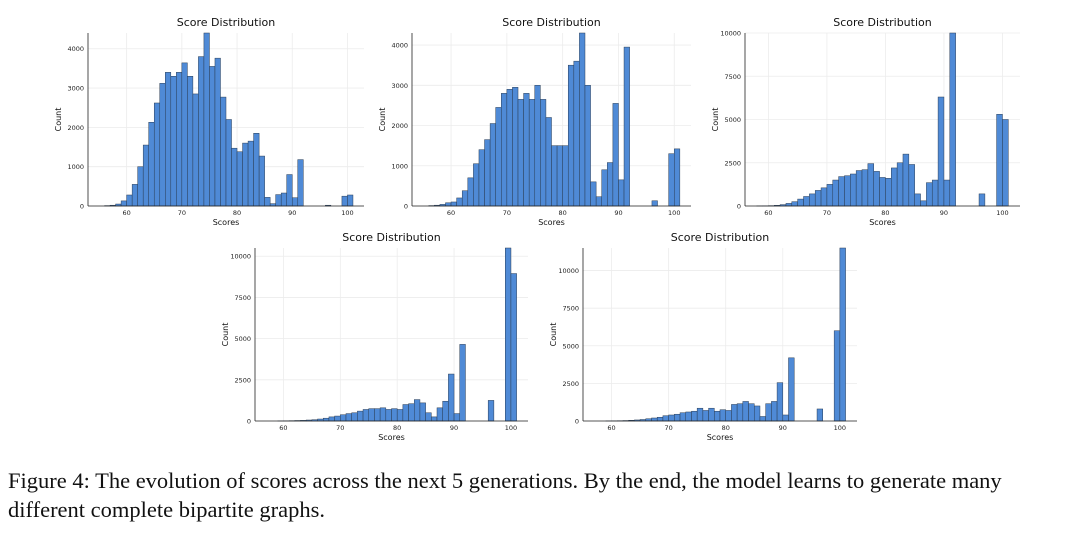 Image resolution: width=1080 pixels, height=535 pixels. Describe the element at coordinates (391, 237) in the screenshot. I see `chart-title: Score Distribution` at that location.